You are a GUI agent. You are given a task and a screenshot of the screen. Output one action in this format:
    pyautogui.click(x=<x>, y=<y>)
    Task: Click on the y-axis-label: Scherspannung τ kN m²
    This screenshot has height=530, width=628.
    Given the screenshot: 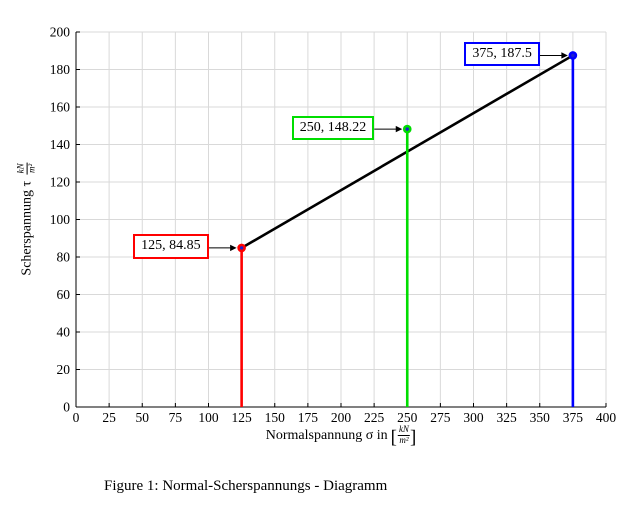 What is the action you would take?
    pyautogui.click(x=26, y=219)
    